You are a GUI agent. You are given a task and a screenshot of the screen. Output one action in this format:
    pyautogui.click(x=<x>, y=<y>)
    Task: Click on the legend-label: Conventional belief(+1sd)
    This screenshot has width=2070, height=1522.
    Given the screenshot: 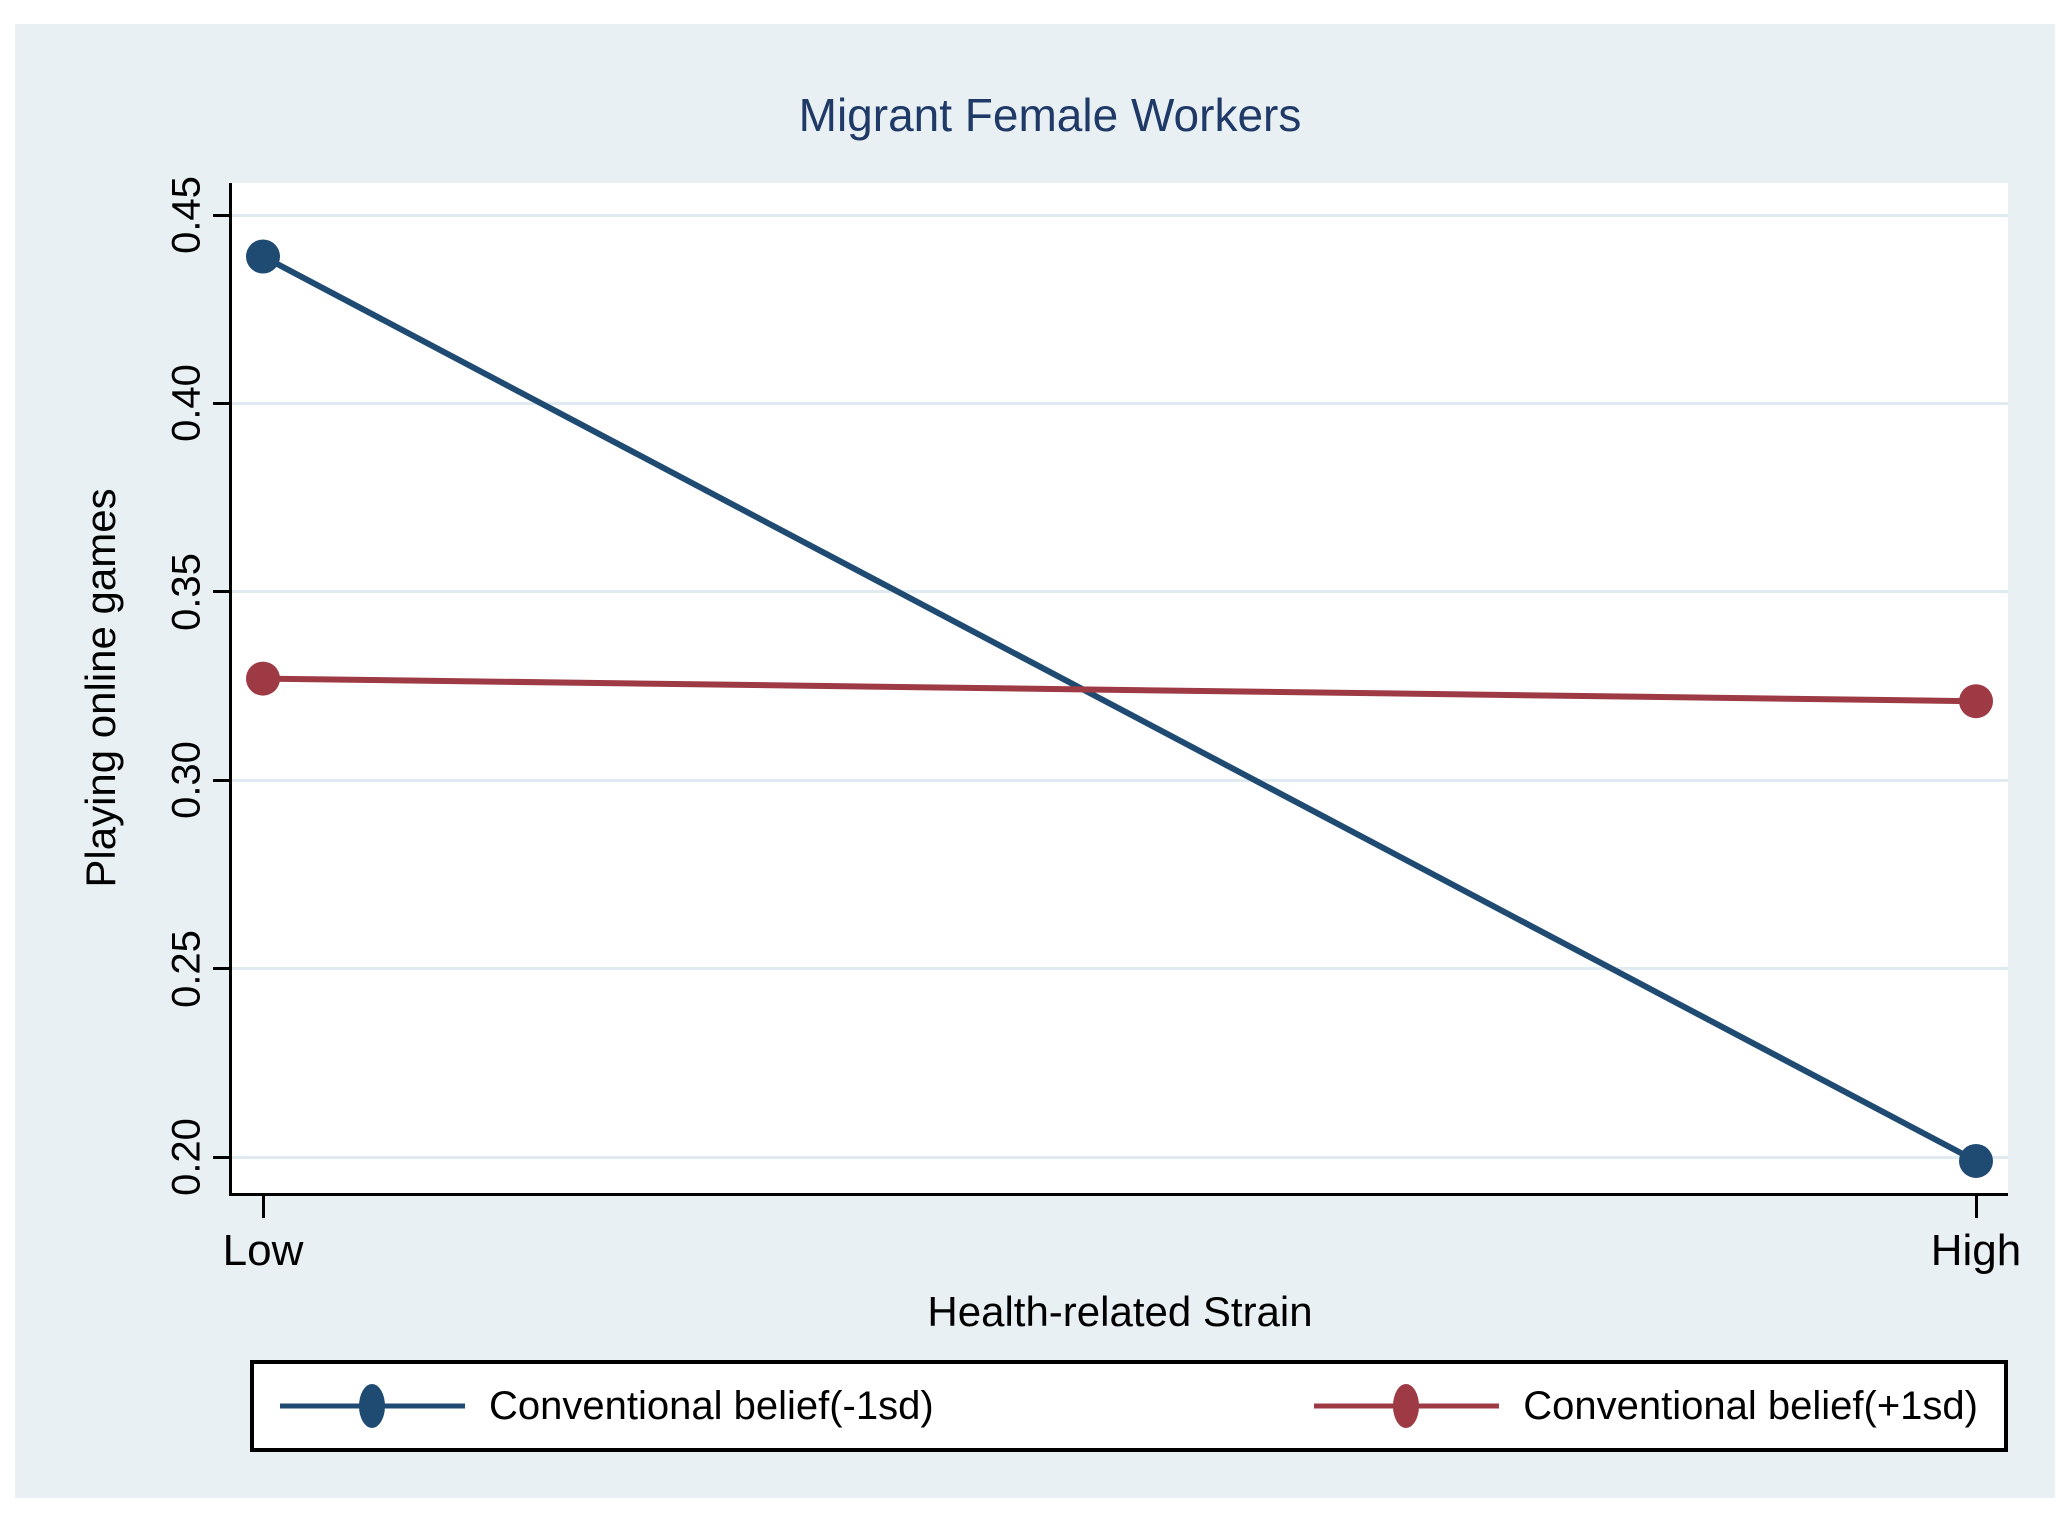 What is the action you would take?
    pyautogui.click(x=1750, y=1405)
    